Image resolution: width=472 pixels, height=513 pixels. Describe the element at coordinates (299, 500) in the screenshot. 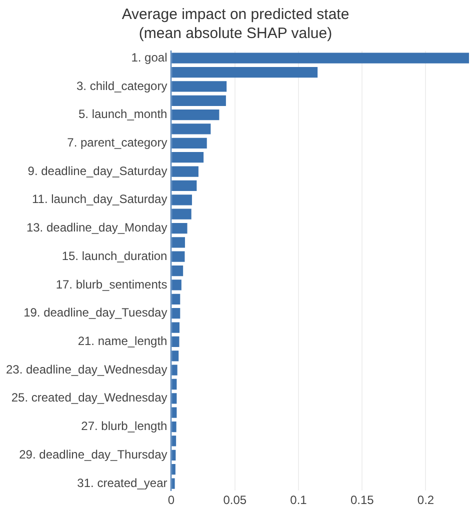

I see `x-tick-label: 0.1` at that location.